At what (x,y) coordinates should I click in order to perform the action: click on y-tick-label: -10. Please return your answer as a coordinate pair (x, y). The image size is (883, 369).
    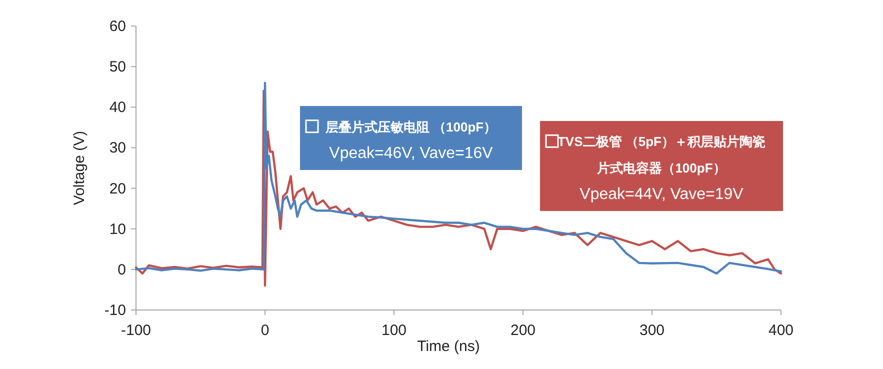
    Looking at the image, I should click on (115, 310).